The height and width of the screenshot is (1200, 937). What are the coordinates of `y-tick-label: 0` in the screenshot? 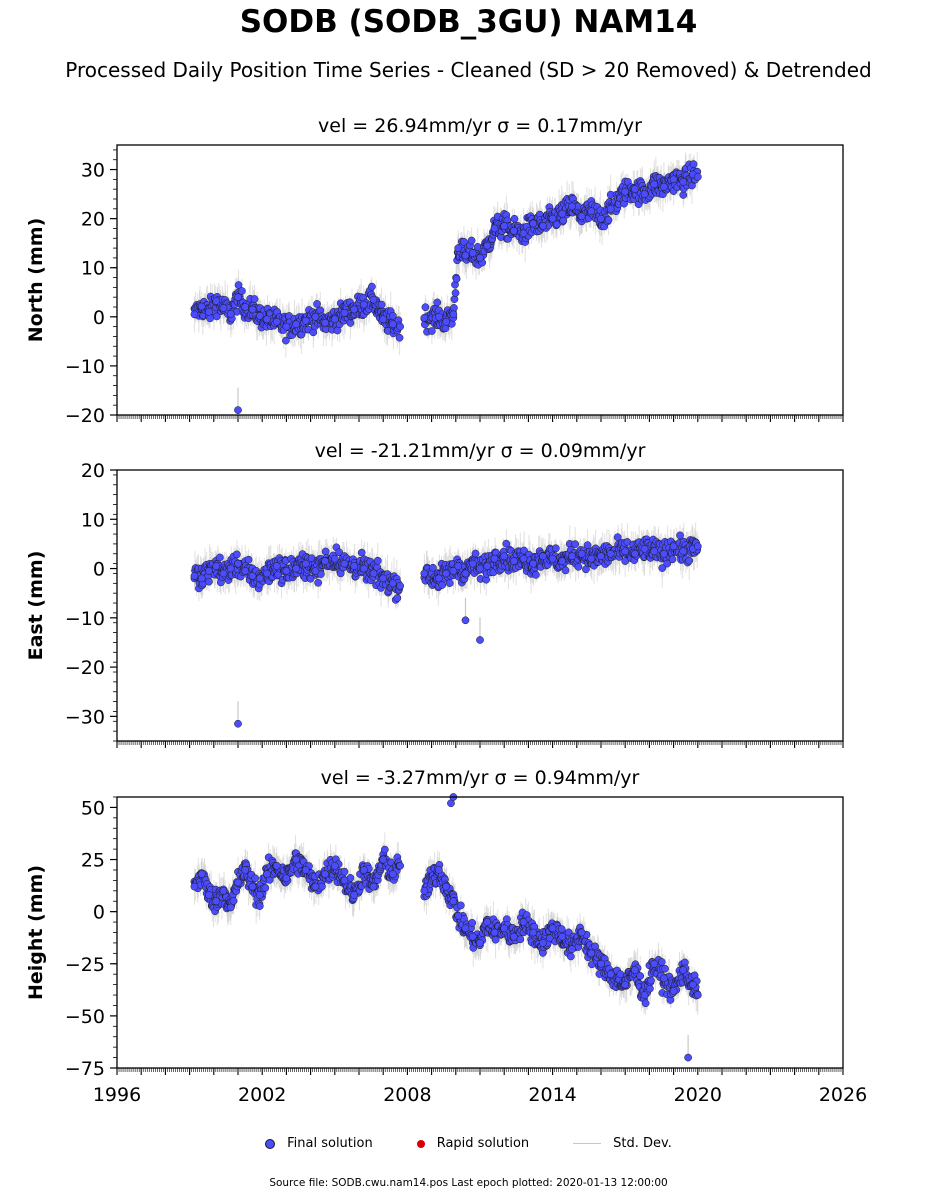 It's located at (99, 318).